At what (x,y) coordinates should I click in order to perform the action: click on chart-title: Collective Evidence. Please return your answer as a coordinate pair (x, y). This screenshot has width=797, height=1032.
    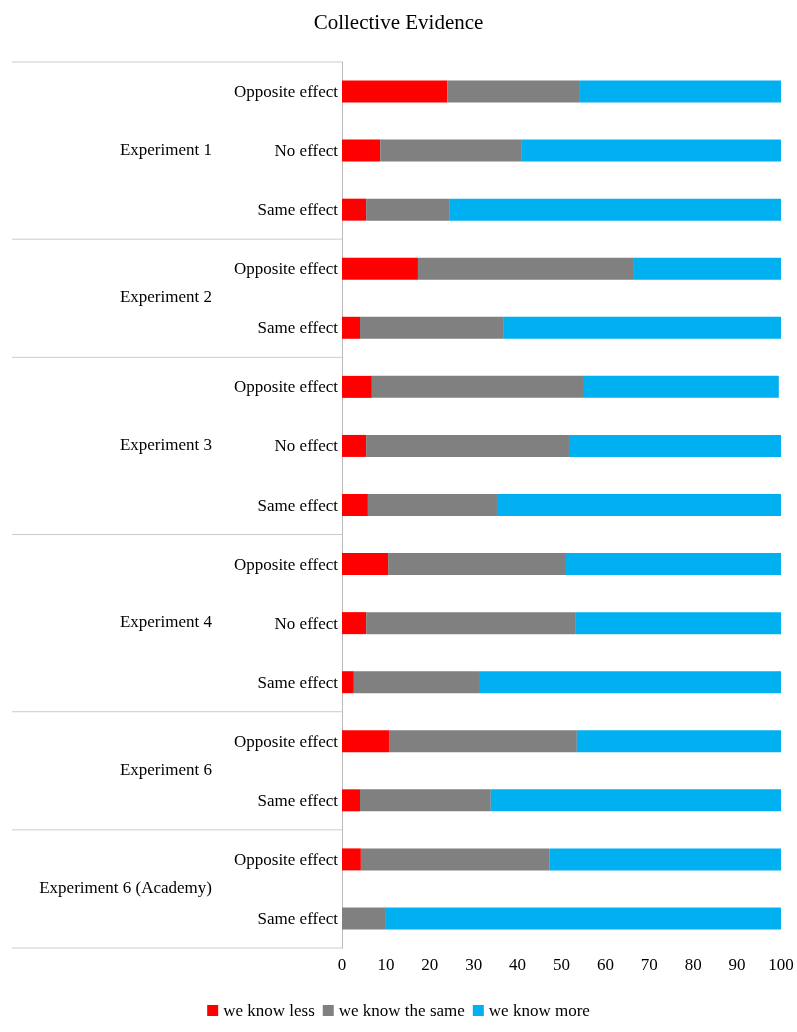
    Looking at the image, I should click on (398, 21).